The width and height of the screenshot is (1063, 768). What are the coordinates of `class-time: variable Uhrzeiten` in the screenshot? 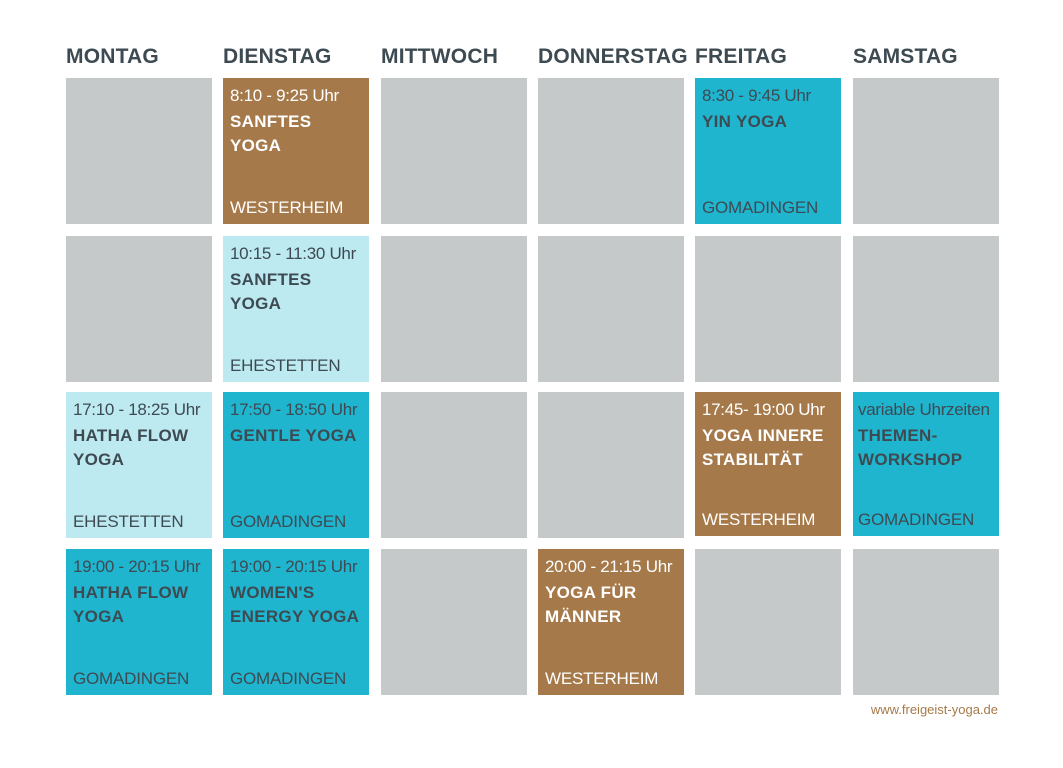 It's located at (924, 409).